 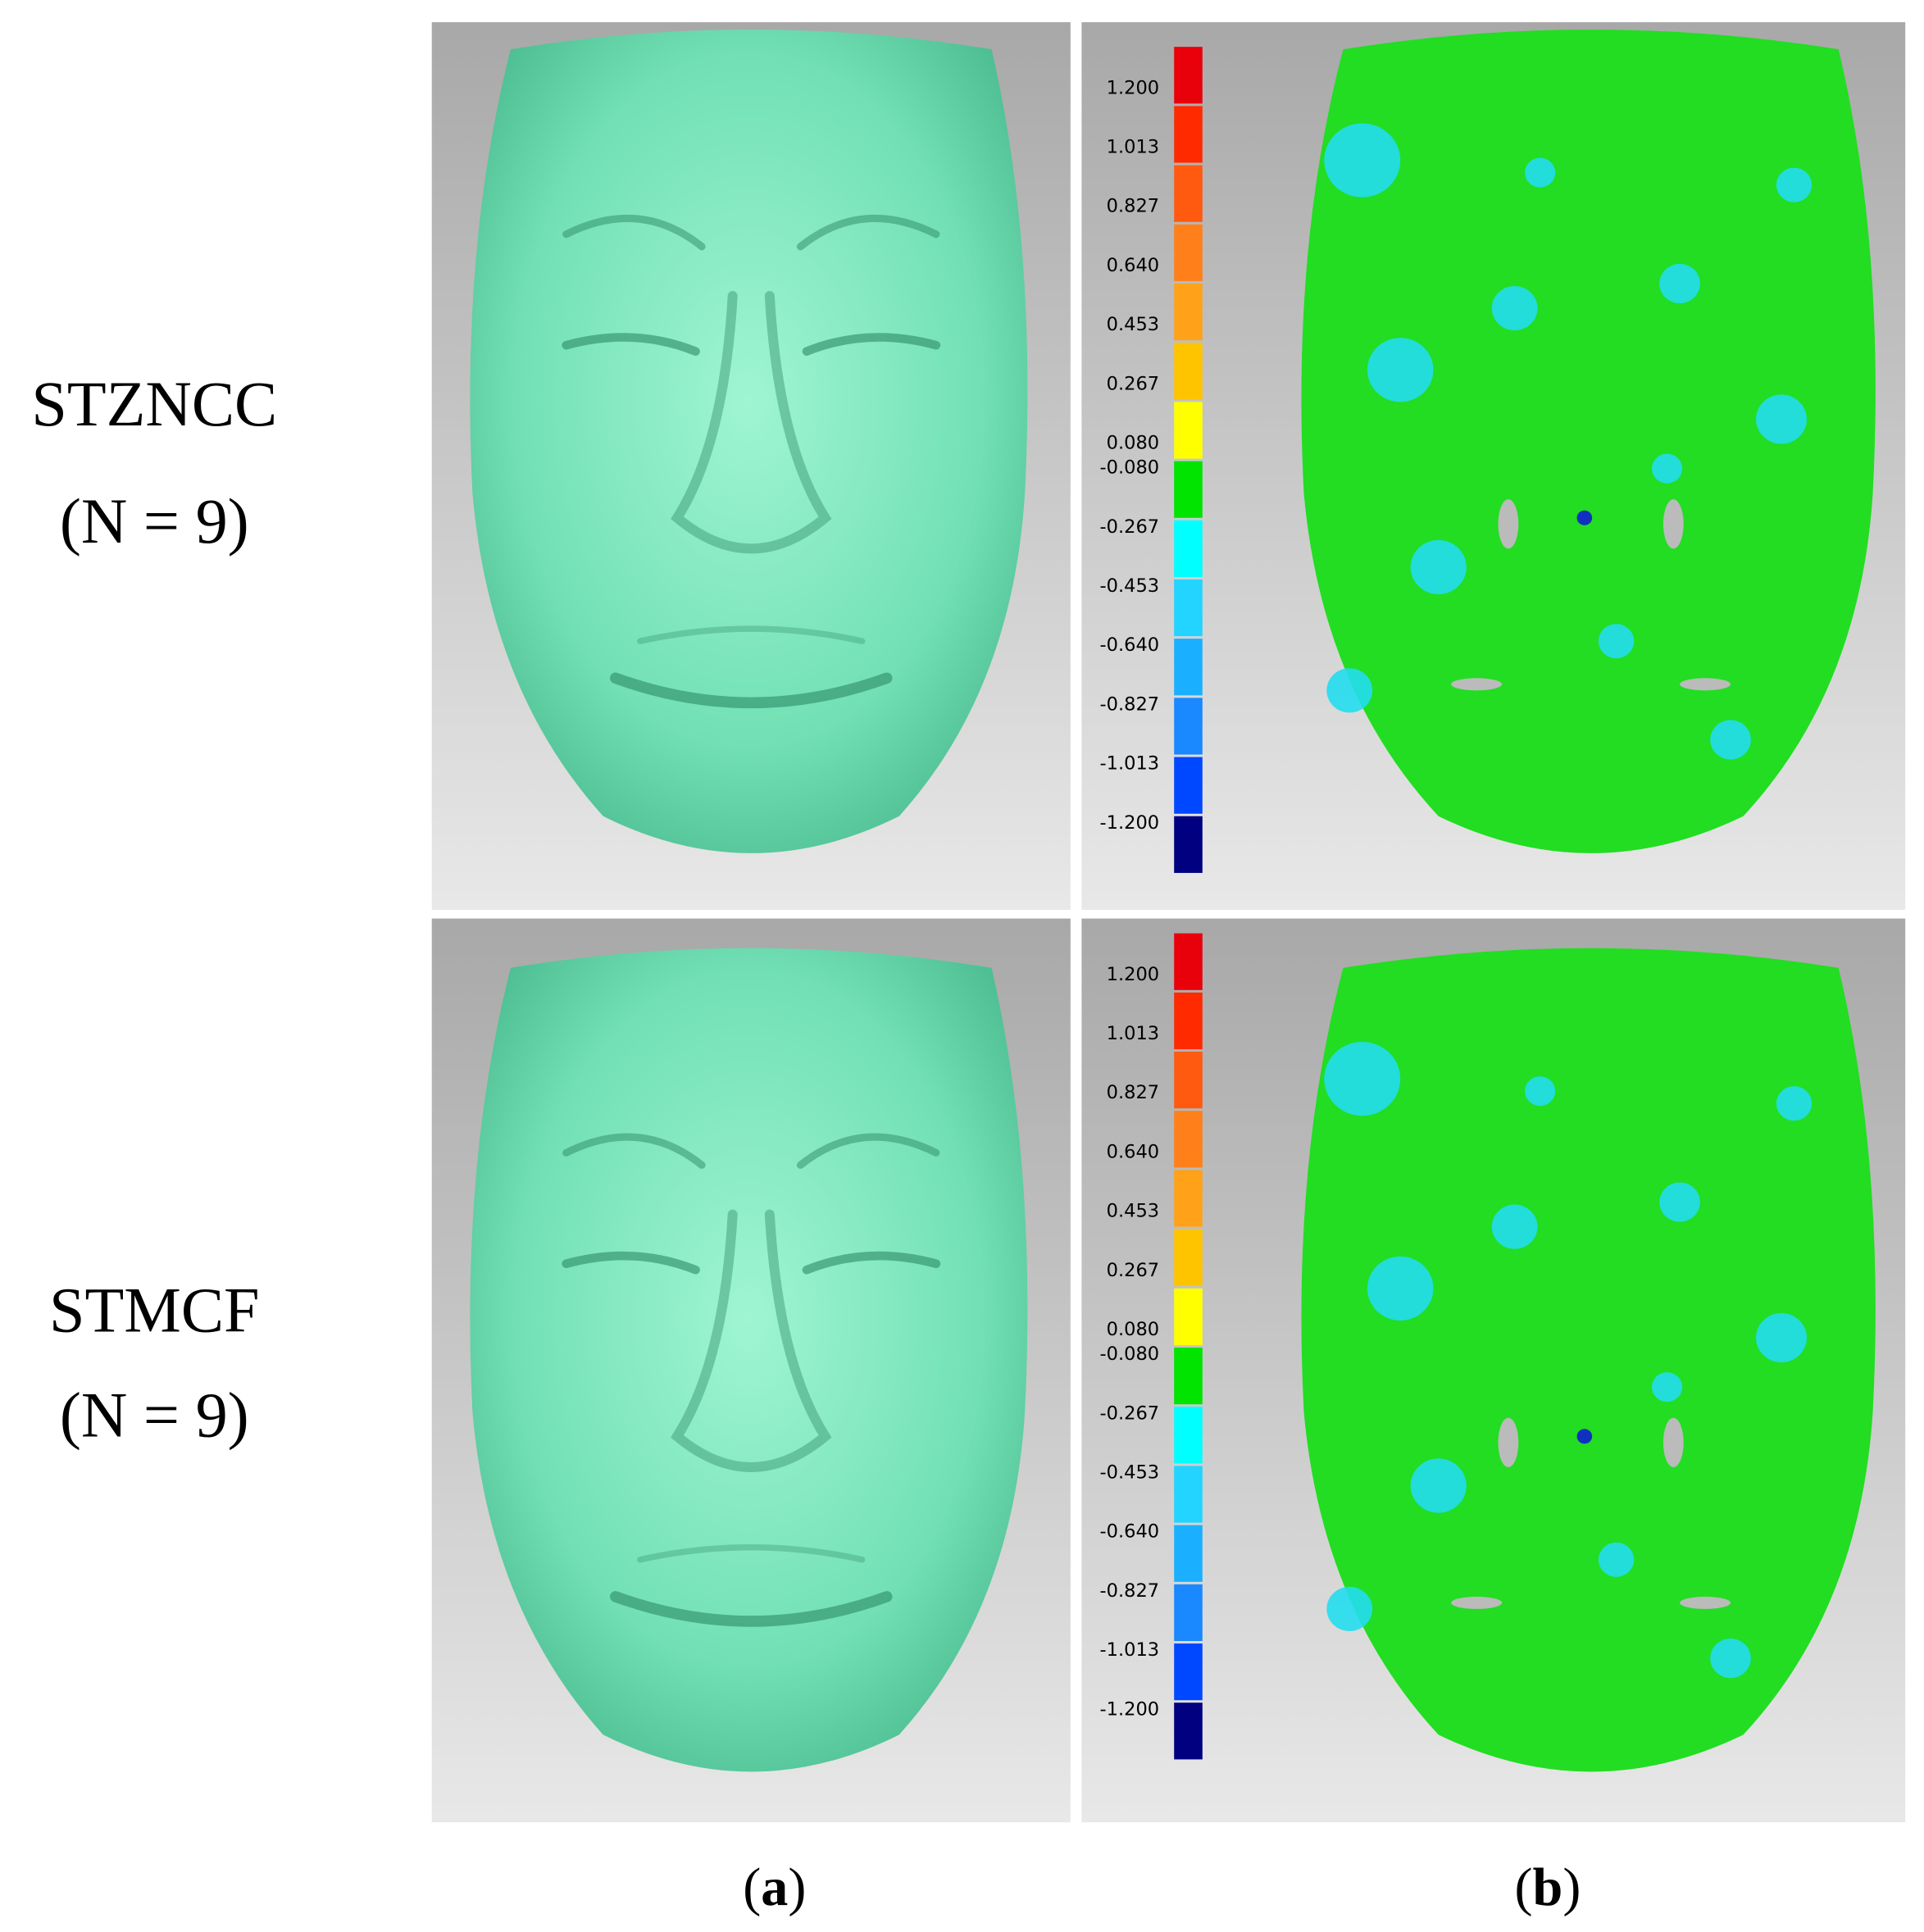 I want to click on panel-caption: (b), so click(x=1548, y=1887).